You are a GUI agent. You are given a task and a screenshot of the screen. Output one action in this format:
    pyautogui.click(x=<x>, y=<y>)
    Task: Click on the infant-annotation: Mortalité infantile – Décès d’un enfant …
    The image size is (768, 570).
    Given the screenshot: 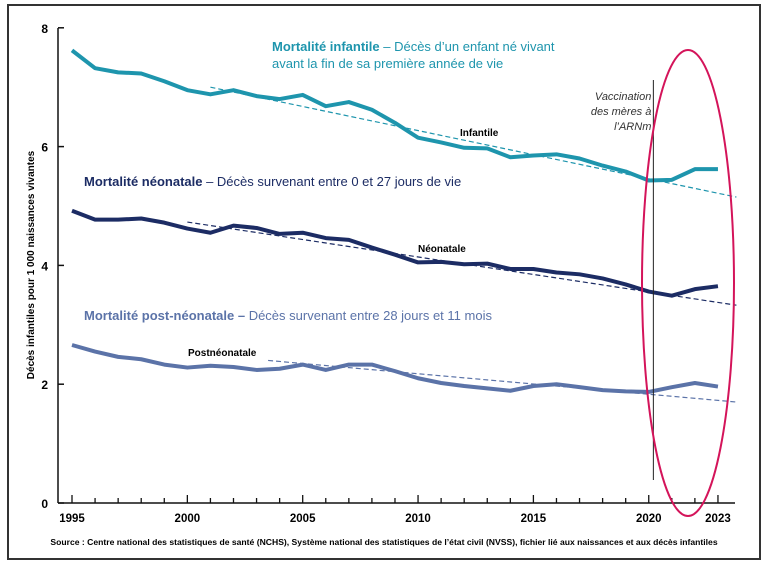 What is the action you would take?
    pyautogui.click(x=413, y=46)
    